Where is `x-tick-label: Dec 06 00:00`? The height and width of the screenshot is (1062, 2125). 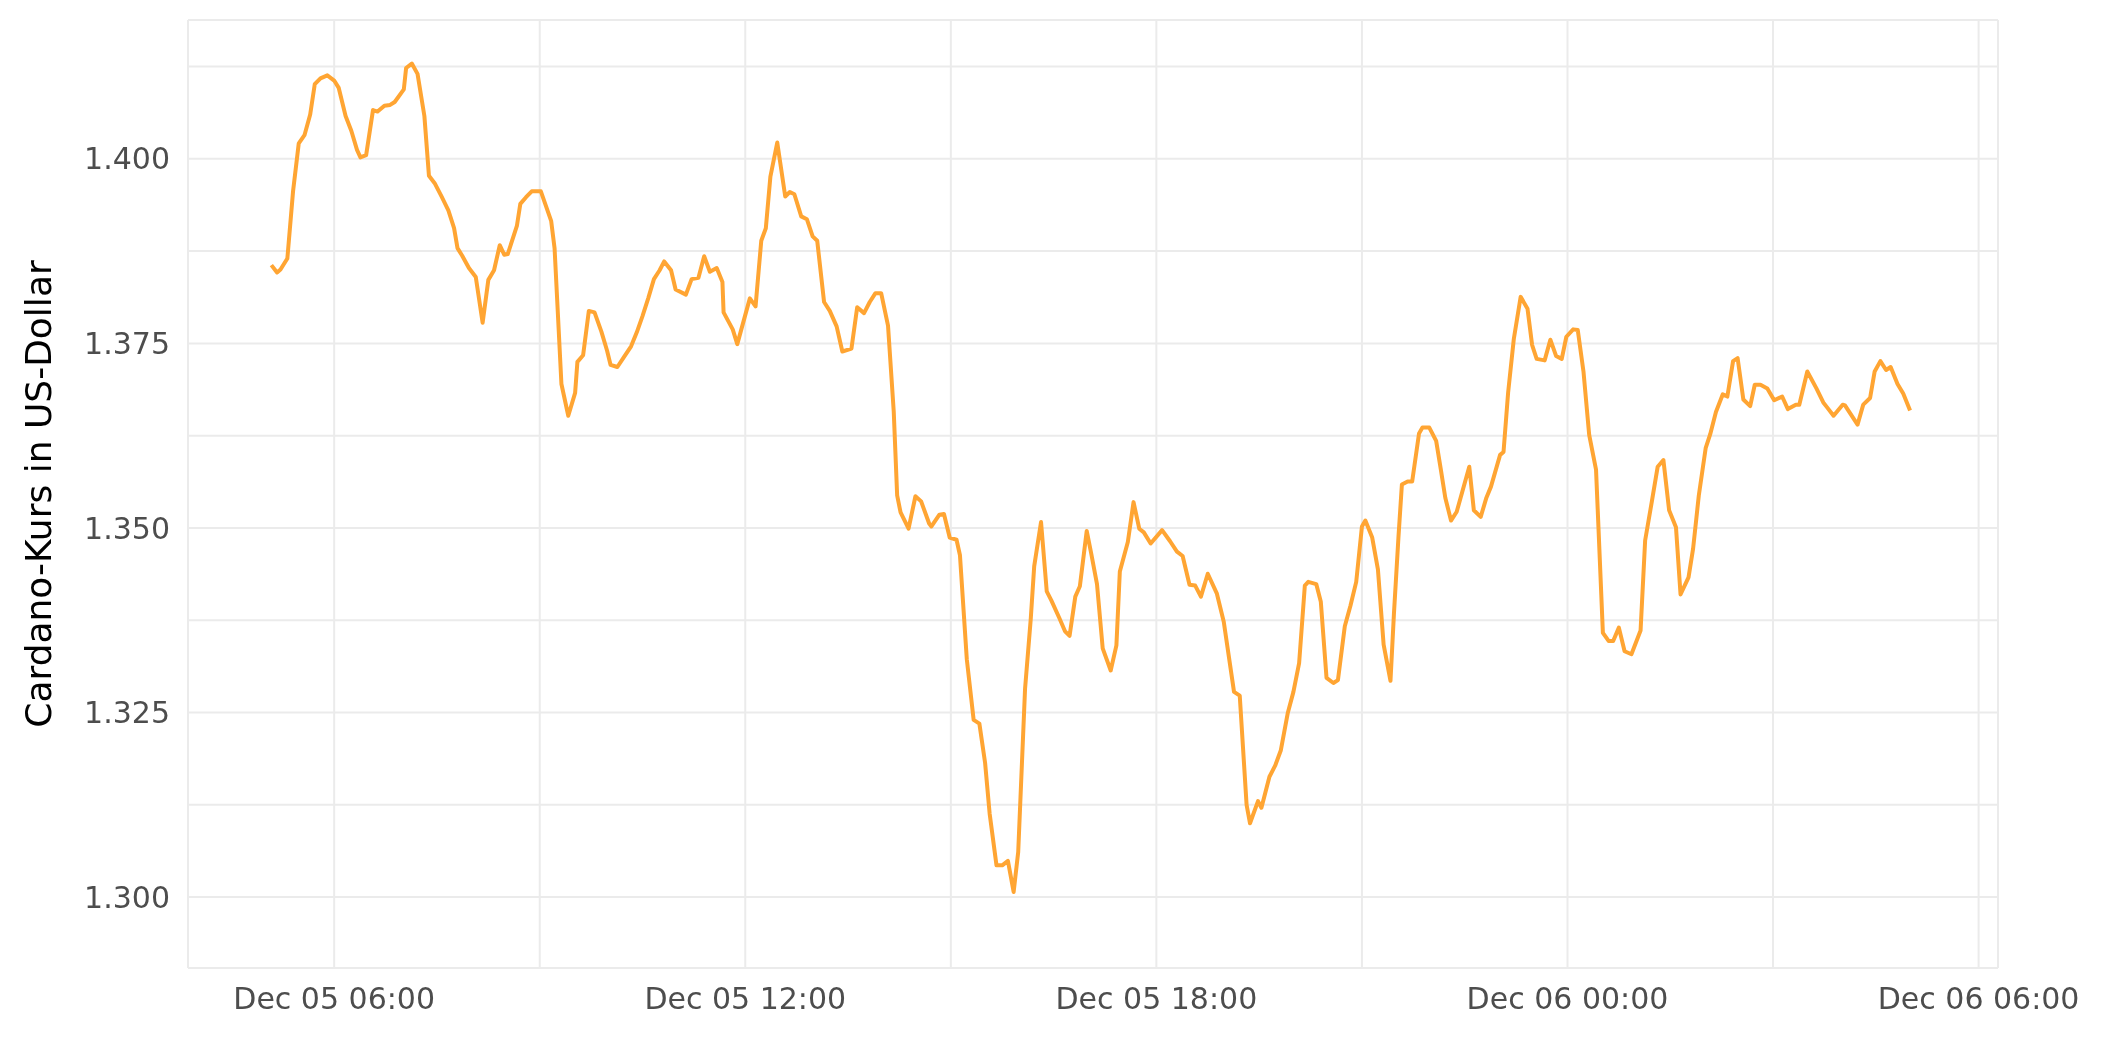
x-tick-label: Dec 06 00:00 is located at coordinates (1567, 999).